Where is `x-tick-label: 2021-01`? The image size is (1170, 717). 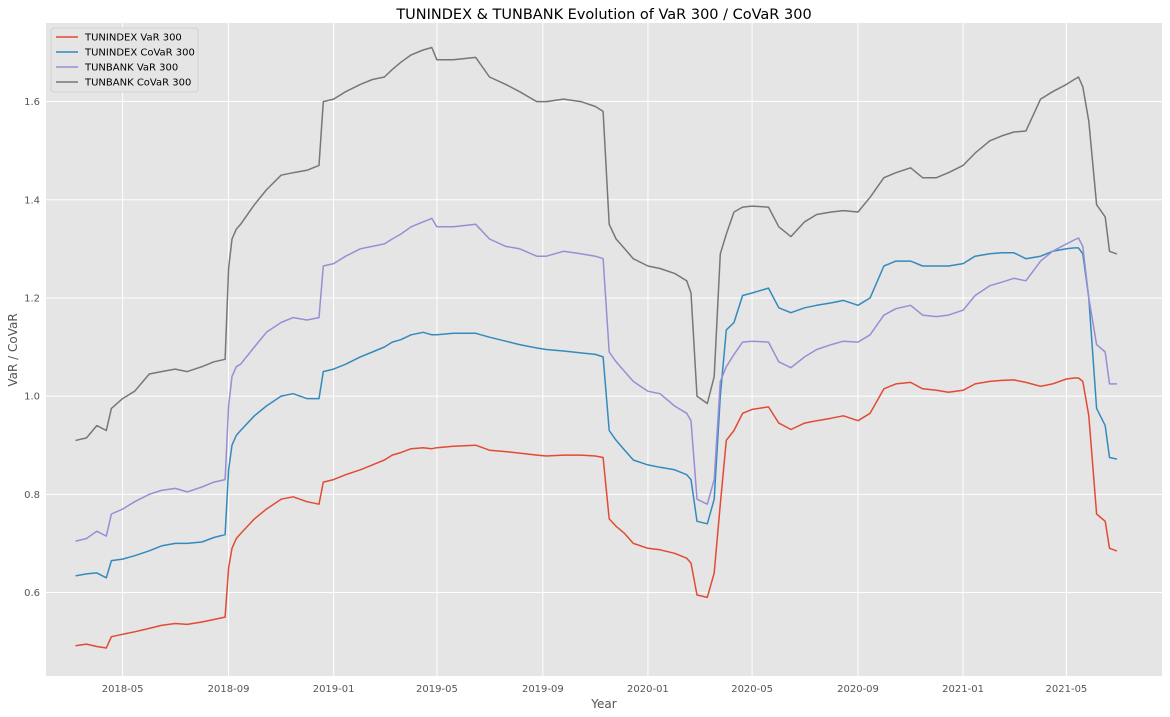 x-tick-label: 2021-01 is located at coordinates (963, 689).